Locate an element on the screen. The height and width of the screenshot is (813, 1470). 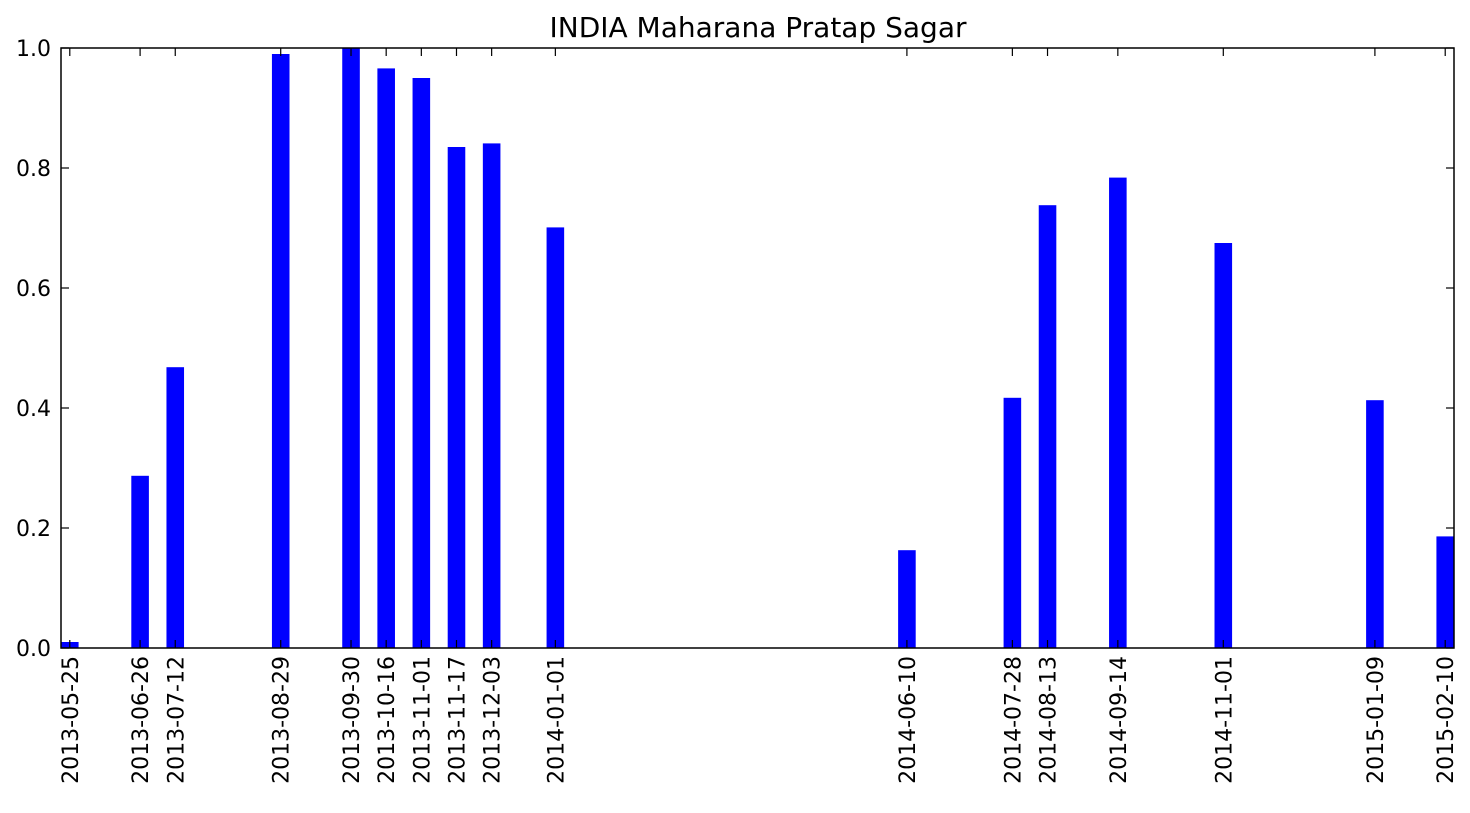
x-tick-label: 2014-01-01 is located at coordinates (556, 720).